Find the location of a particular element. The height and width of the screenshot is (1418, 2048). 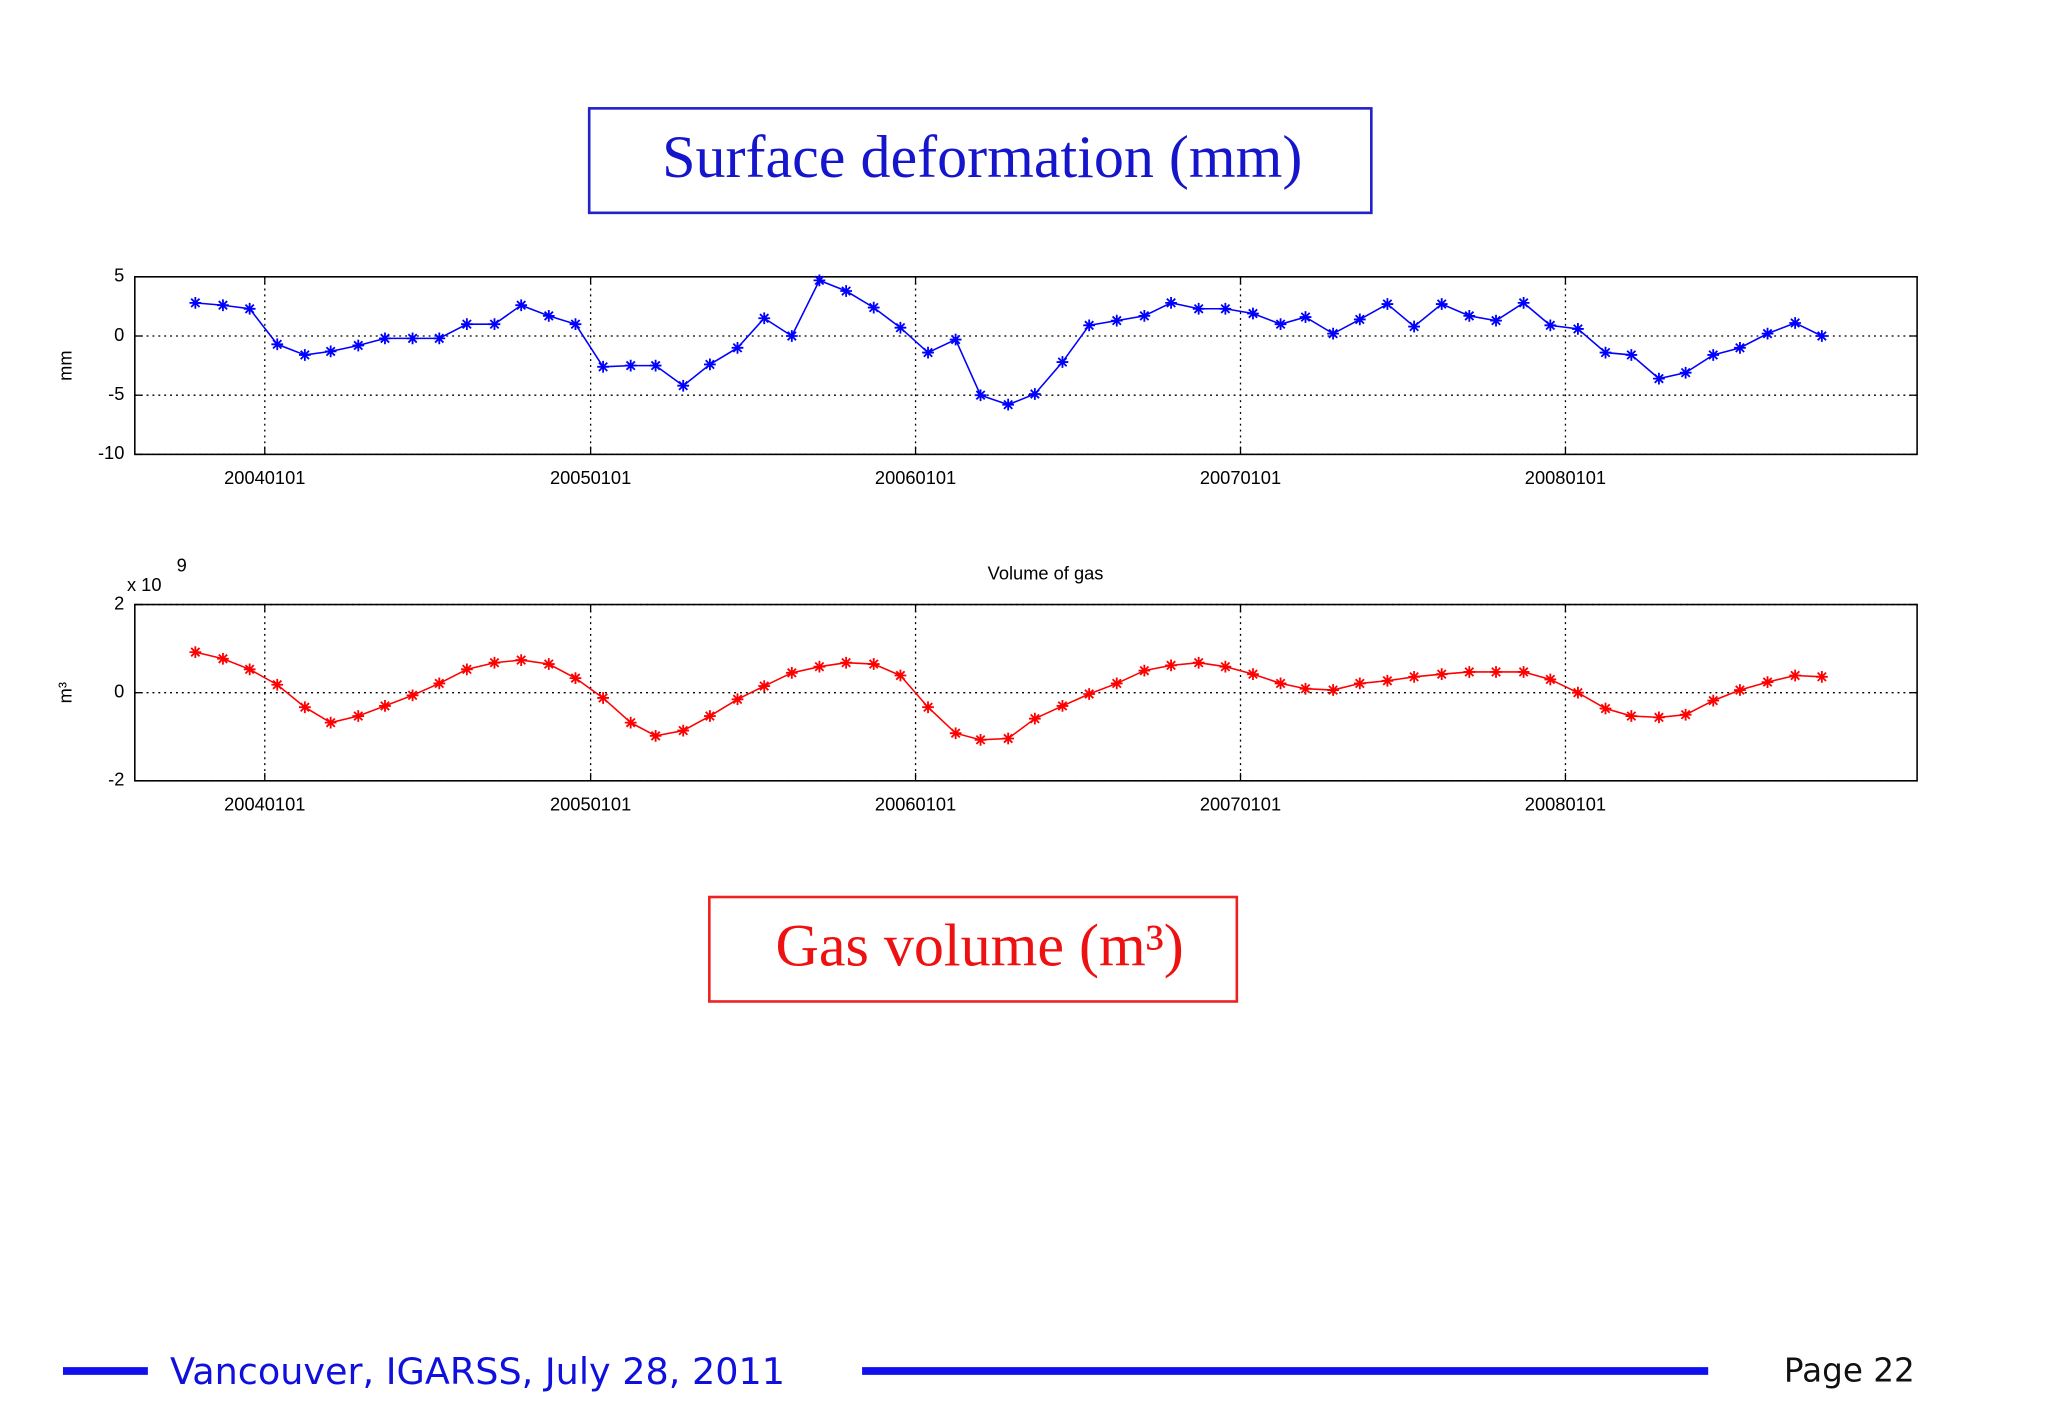

caption: Gas volume (m³) is located at coordinates (979, 945).